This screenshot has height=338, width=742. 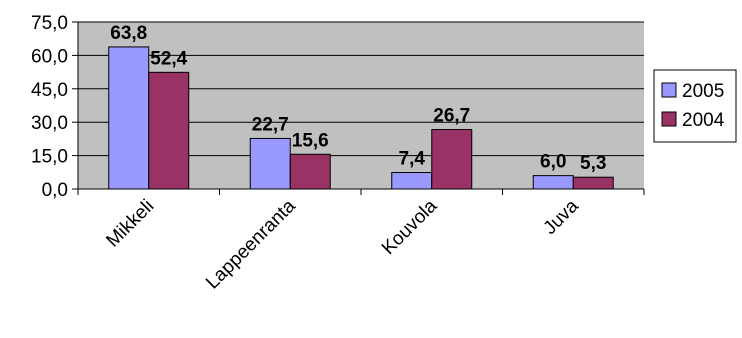 What do you see at coordinates (562, 217) in the screenshot?
I see `category-label-juva: Juva` at bounding box center [562, 217].